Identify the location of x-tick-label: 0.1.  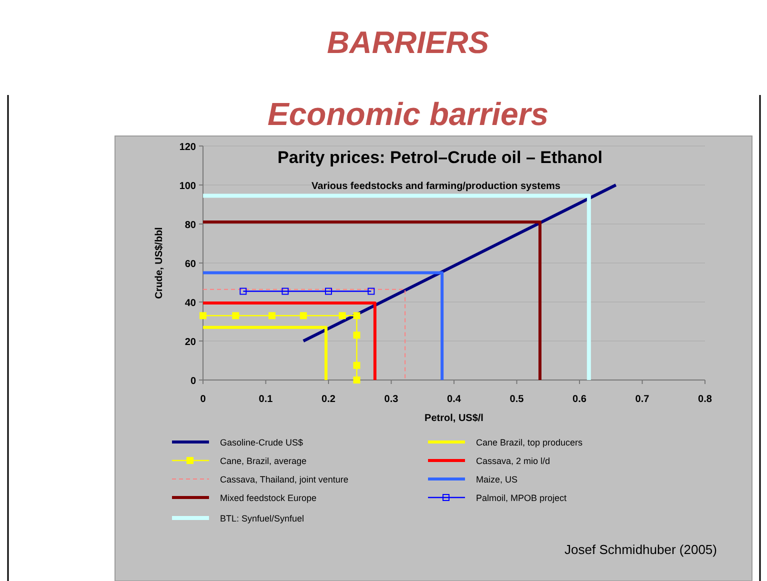
(266, 399).